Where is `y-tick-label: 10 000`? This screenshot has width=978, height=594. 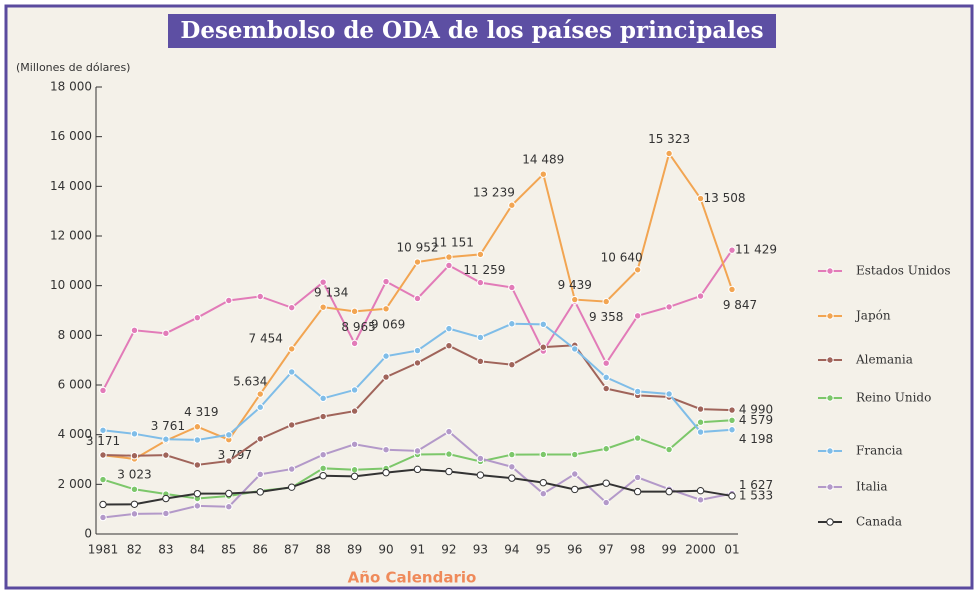 y-tick-label: 10 000 is located at coordinates (71, 285).